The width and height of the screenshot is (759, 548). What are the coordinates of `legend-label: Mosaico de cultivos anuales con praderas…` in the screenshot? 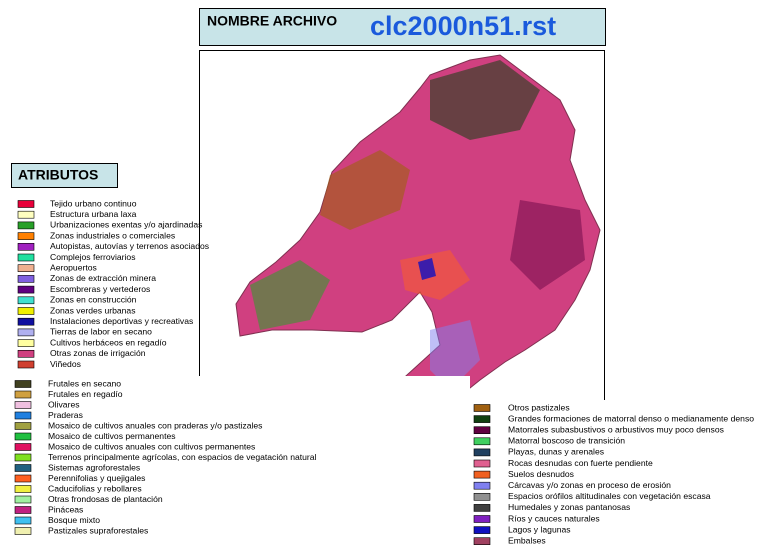 It's located at (155, 425).